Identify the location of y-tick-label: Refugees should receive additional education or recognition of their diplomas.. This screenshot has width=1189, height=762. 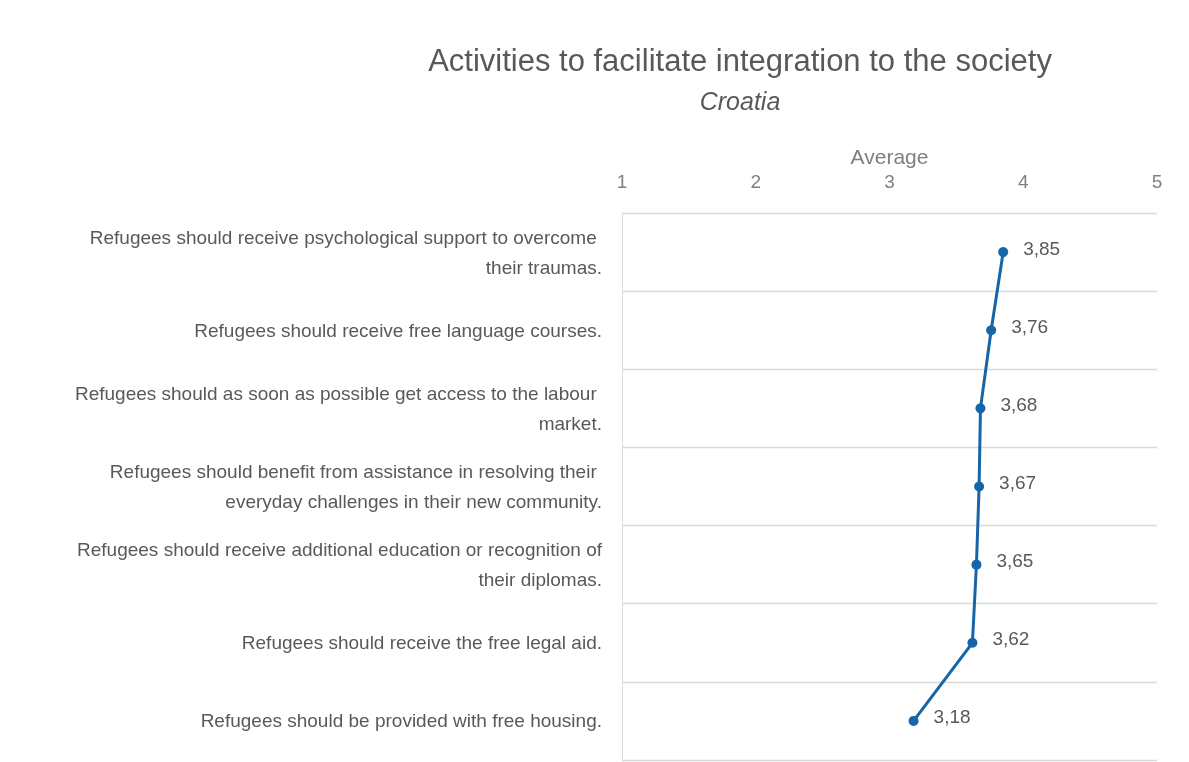
(340, 565).